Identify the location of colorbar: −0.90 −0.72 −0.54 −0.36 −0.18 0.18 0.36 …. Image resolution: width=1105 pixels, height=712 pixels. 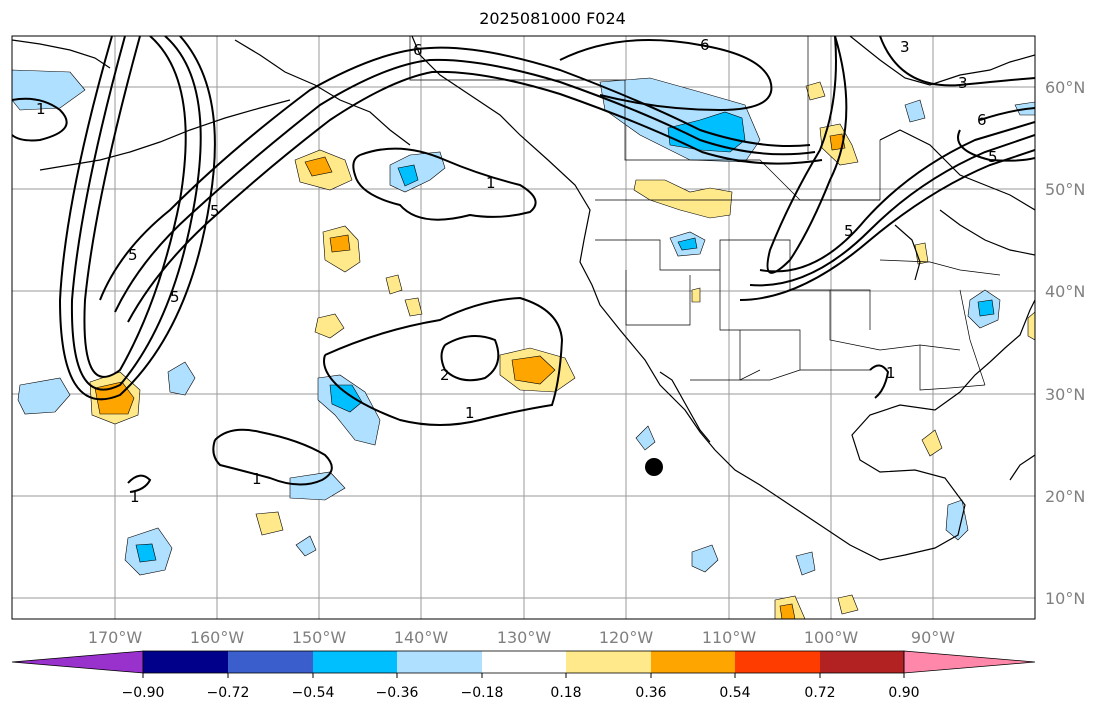
(523, 675).